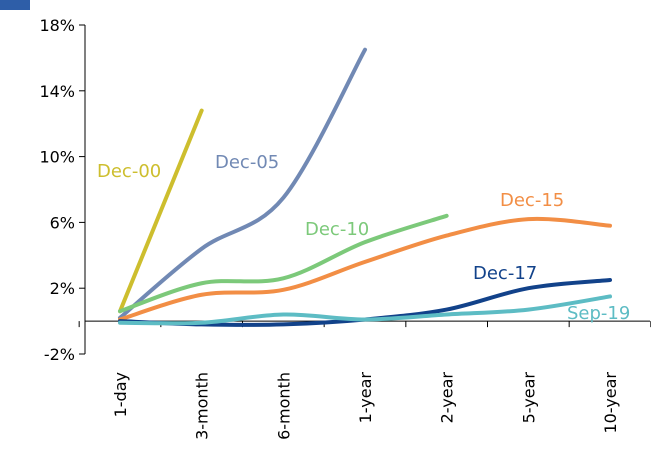  Describe the element at coordinates (62, 288) in the screenshot. I see `y-tick-label: 2%` at that location.